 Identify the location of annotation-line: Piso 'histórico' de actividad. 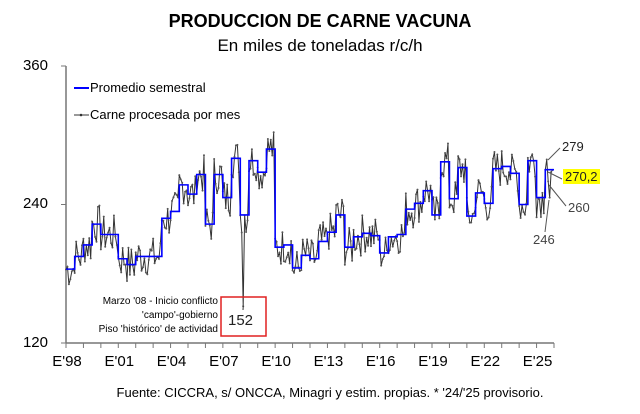
(158, 329).